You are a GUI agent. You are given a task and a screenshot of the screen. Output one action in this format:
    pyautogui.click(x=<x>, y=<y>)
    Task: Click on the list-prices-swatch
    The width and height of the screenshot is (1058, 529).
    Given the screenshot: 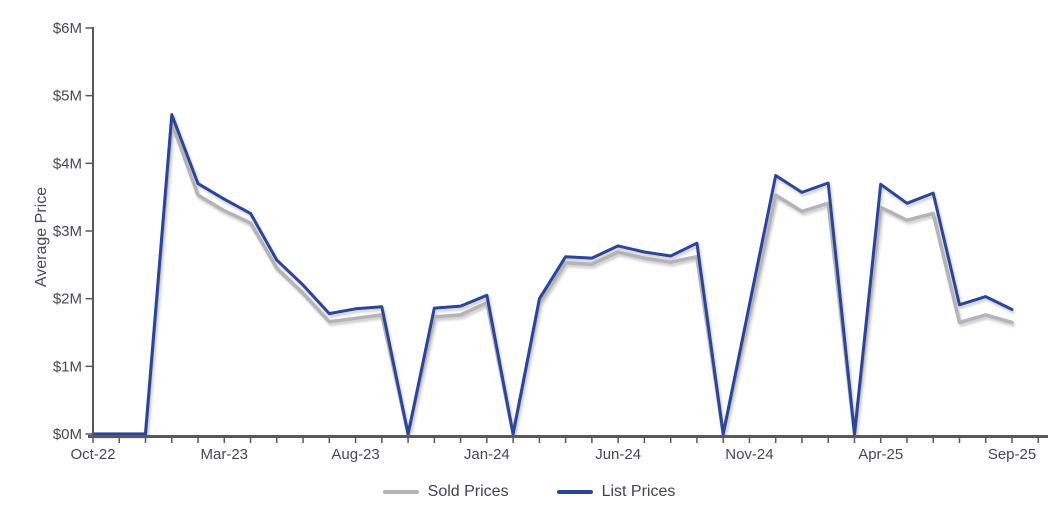 What is the action you would take?
    pyautogui.click(x=574, y=492)
    